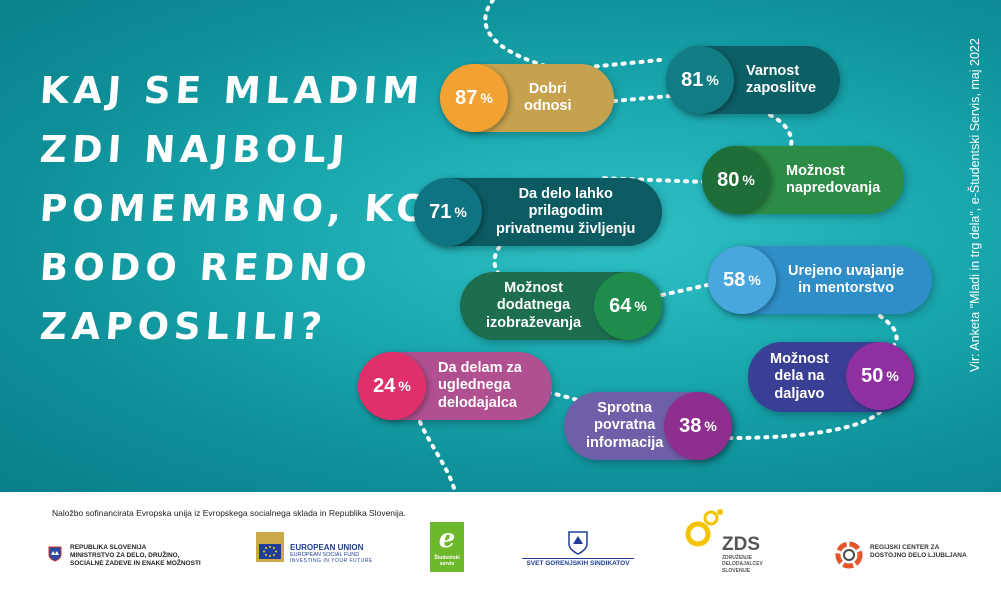 Image resolution: width=1001 pixels, height=594 pixels. Describe the element at coordinates (781, 79) in the screenshot. I see `item-label: Varnost zaposlitve` at that location.